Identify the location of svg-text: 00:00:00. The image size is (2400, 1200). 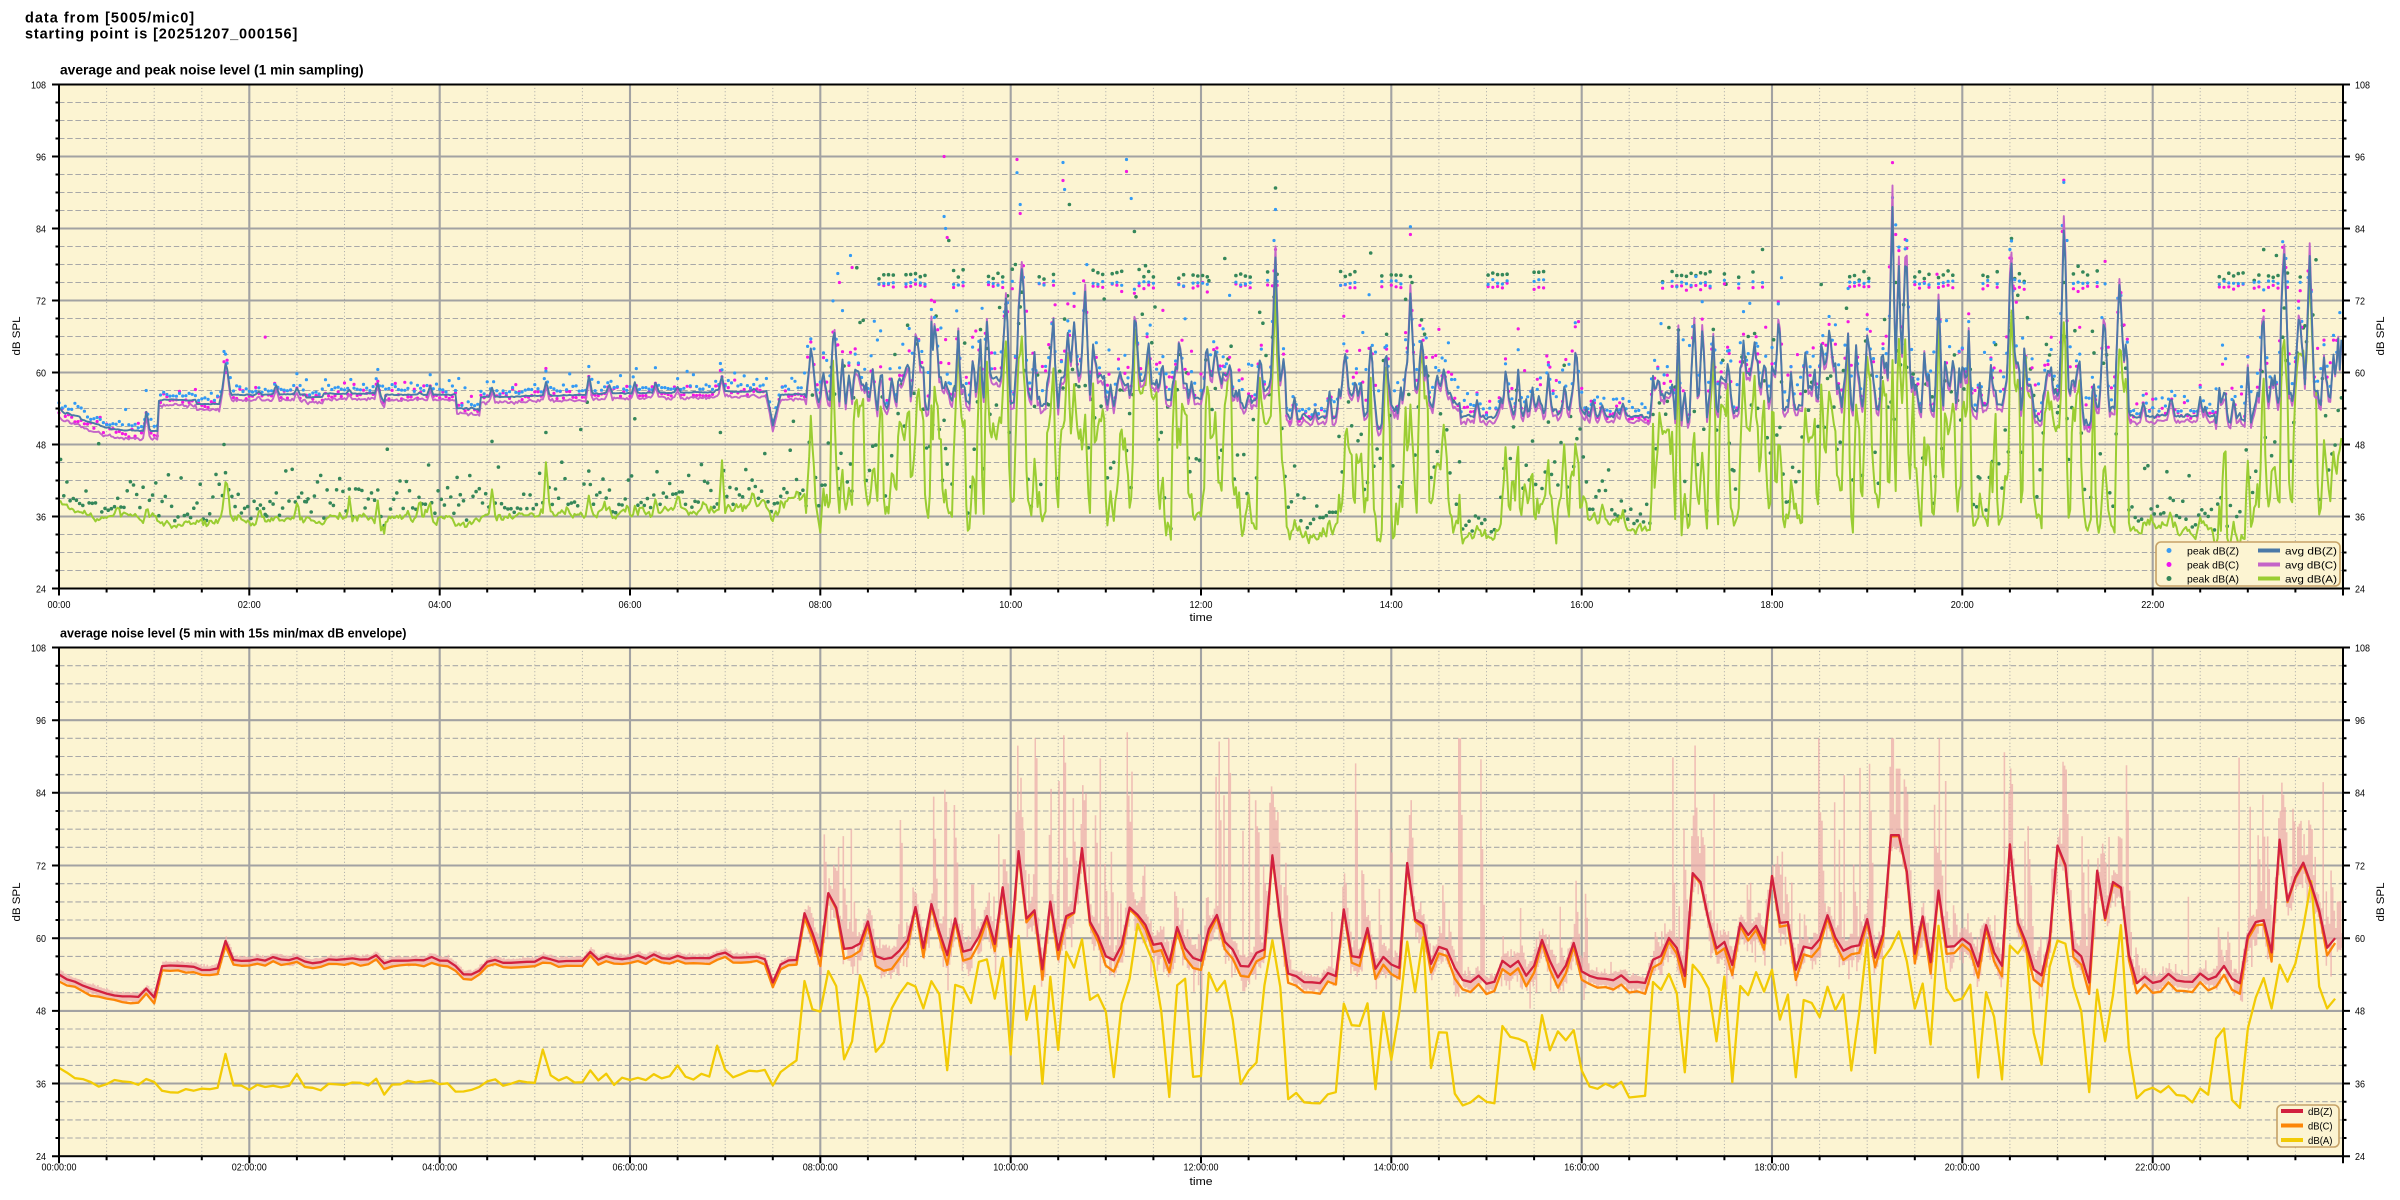
(59, 1168).